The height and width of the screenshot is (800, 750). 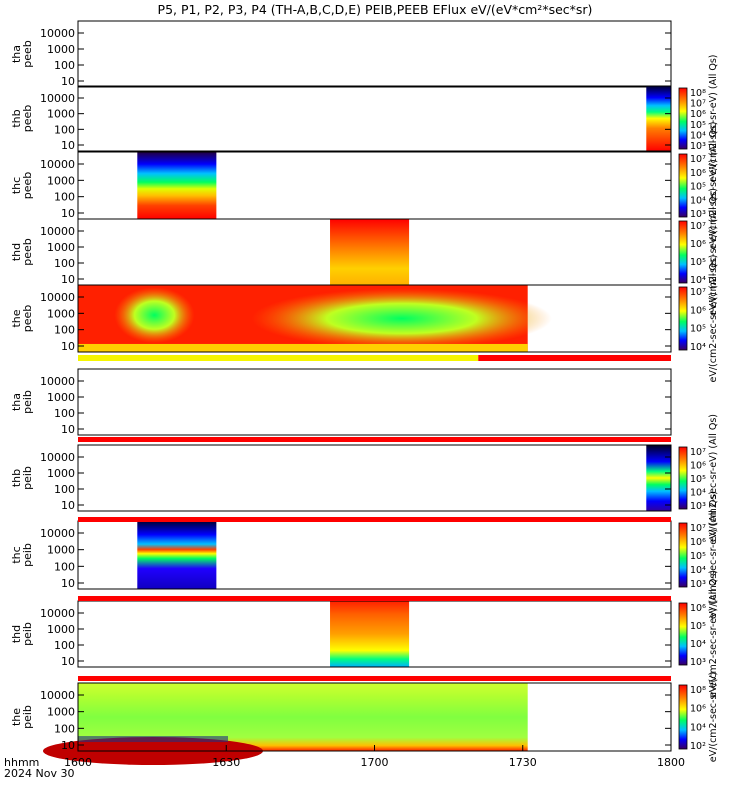 What do you see at coordinates (16, 318) in the screenshot?
I see `panel-label-probe: the` at bounding box center [16, 318].